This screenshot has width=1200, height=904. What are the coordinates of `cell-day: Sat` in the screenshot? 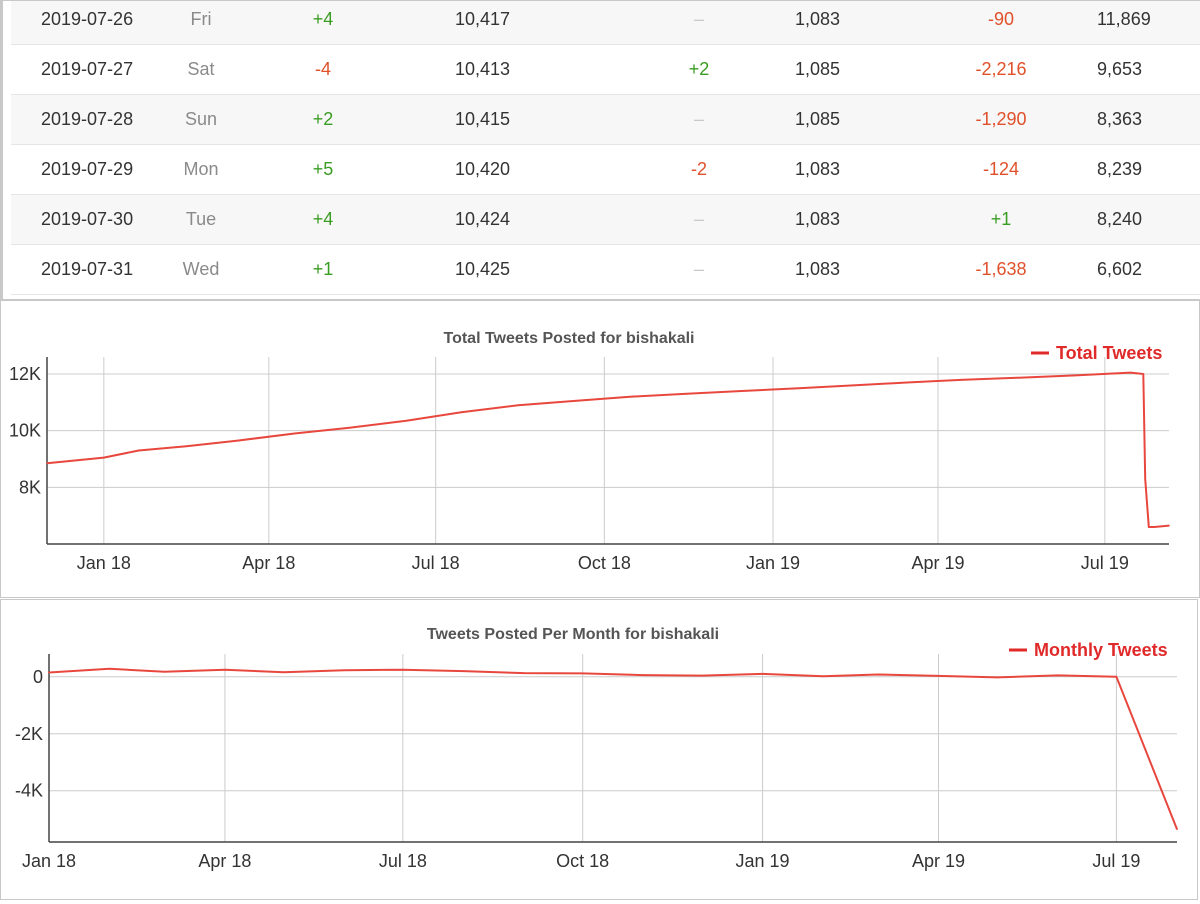 It's located at (201, 69).